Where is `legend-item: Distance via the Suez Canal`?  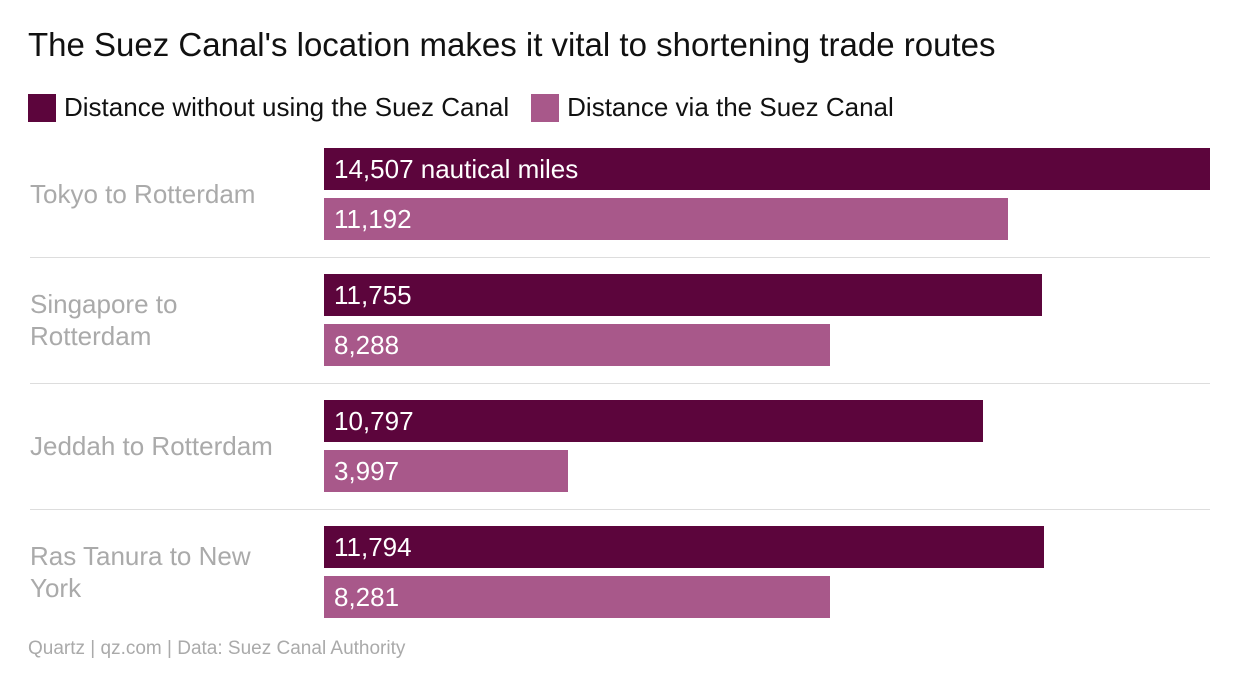
legend-item: Distance via the Suez Canal is located at coordinates (712, 107).